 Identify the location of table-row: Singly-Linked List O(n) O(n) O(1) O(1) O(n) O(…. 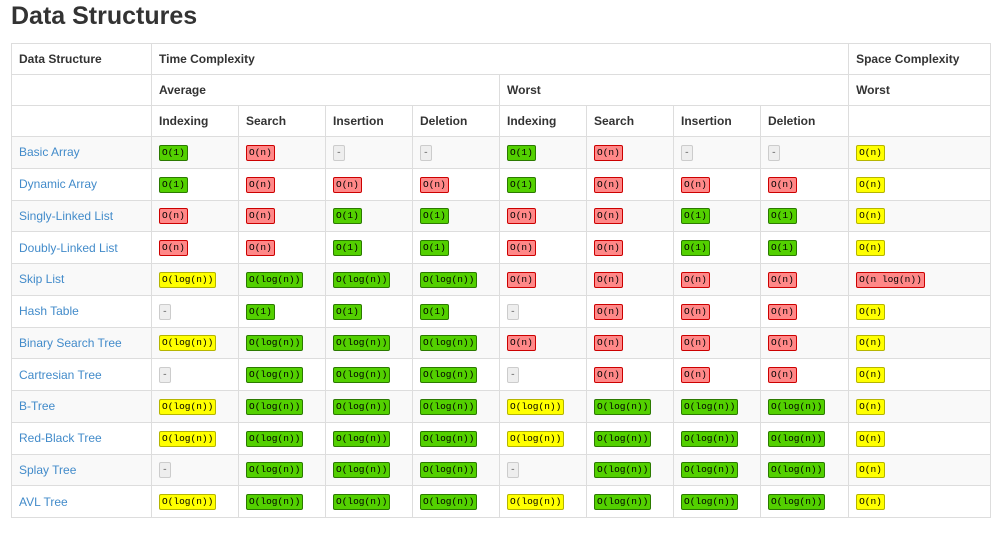
(501, 216).